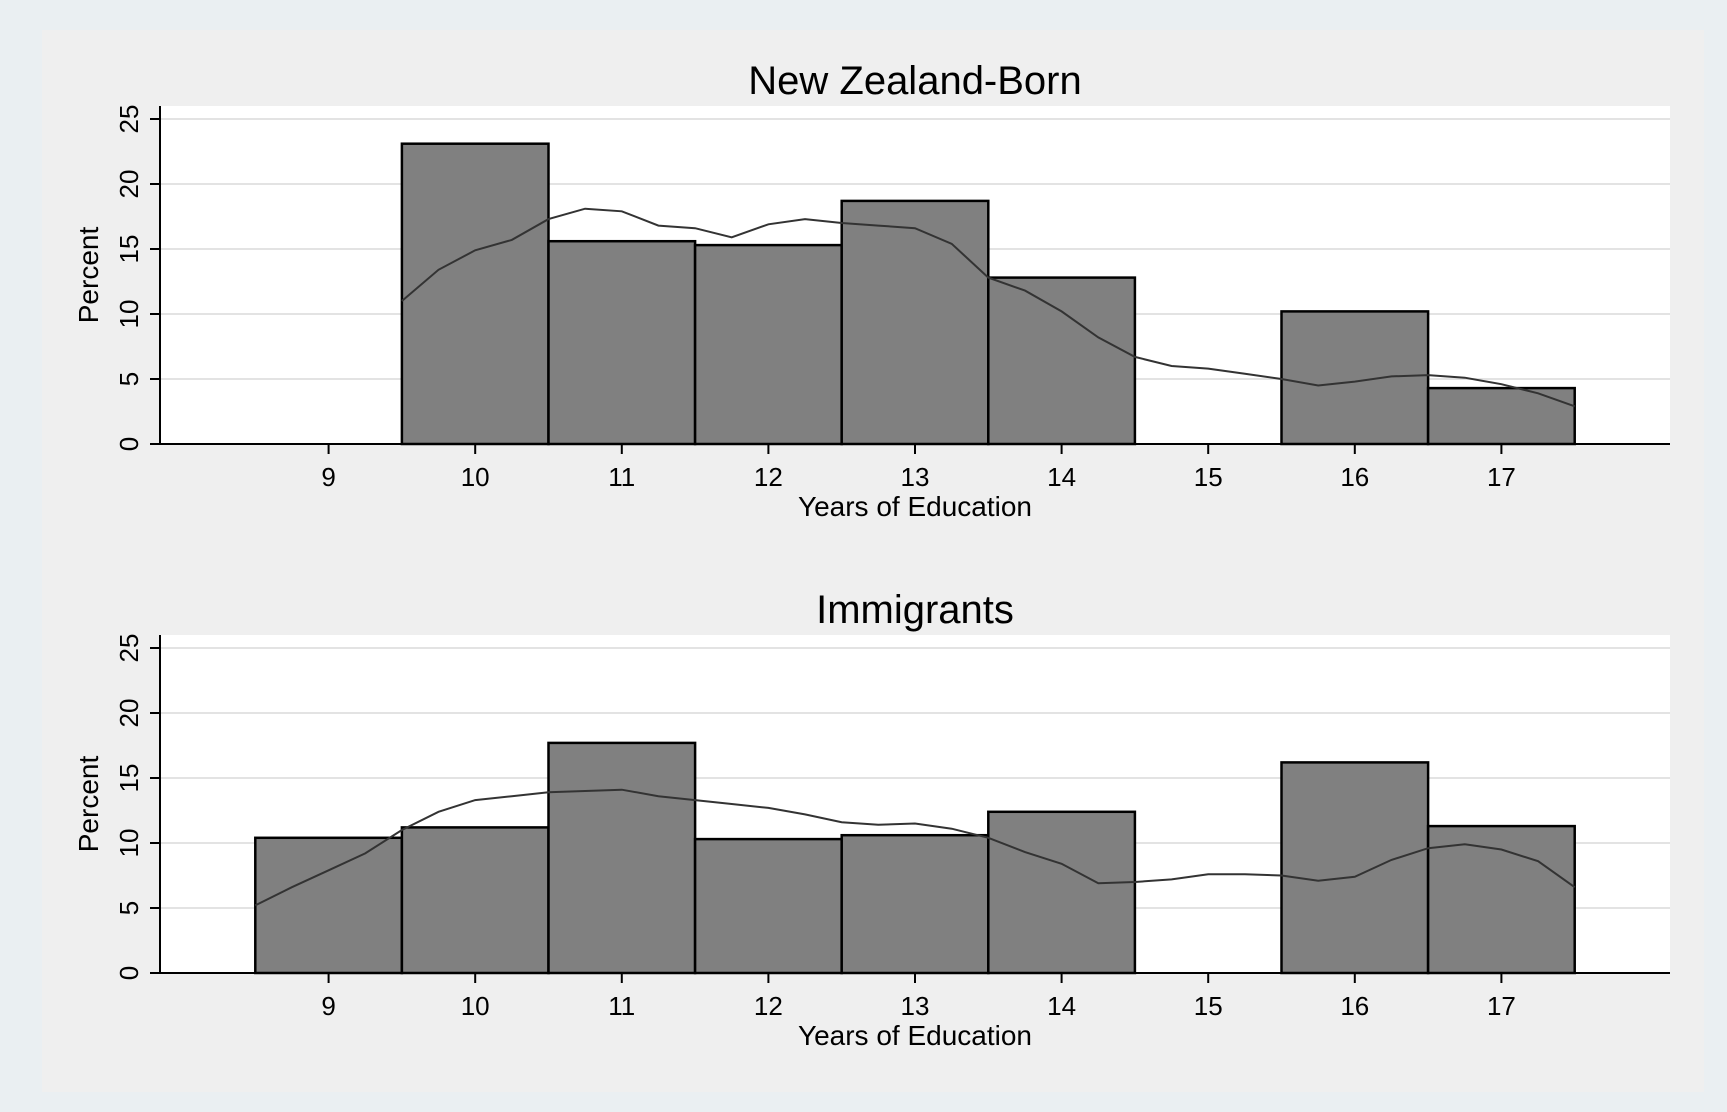 This screenshot has height=1112, width=1727. Describe the element at coordinates (88, 275) in the screenshot. I see `y-axis-label-nz-born: Percent` at that location.